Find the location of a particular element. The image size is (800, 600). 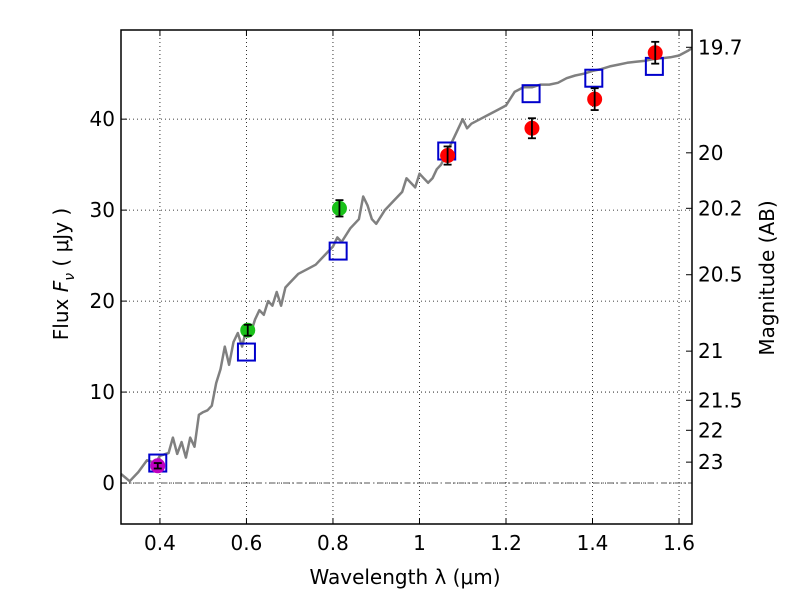

x-tick-label: 0.6 is located at coordinates (247, 543).